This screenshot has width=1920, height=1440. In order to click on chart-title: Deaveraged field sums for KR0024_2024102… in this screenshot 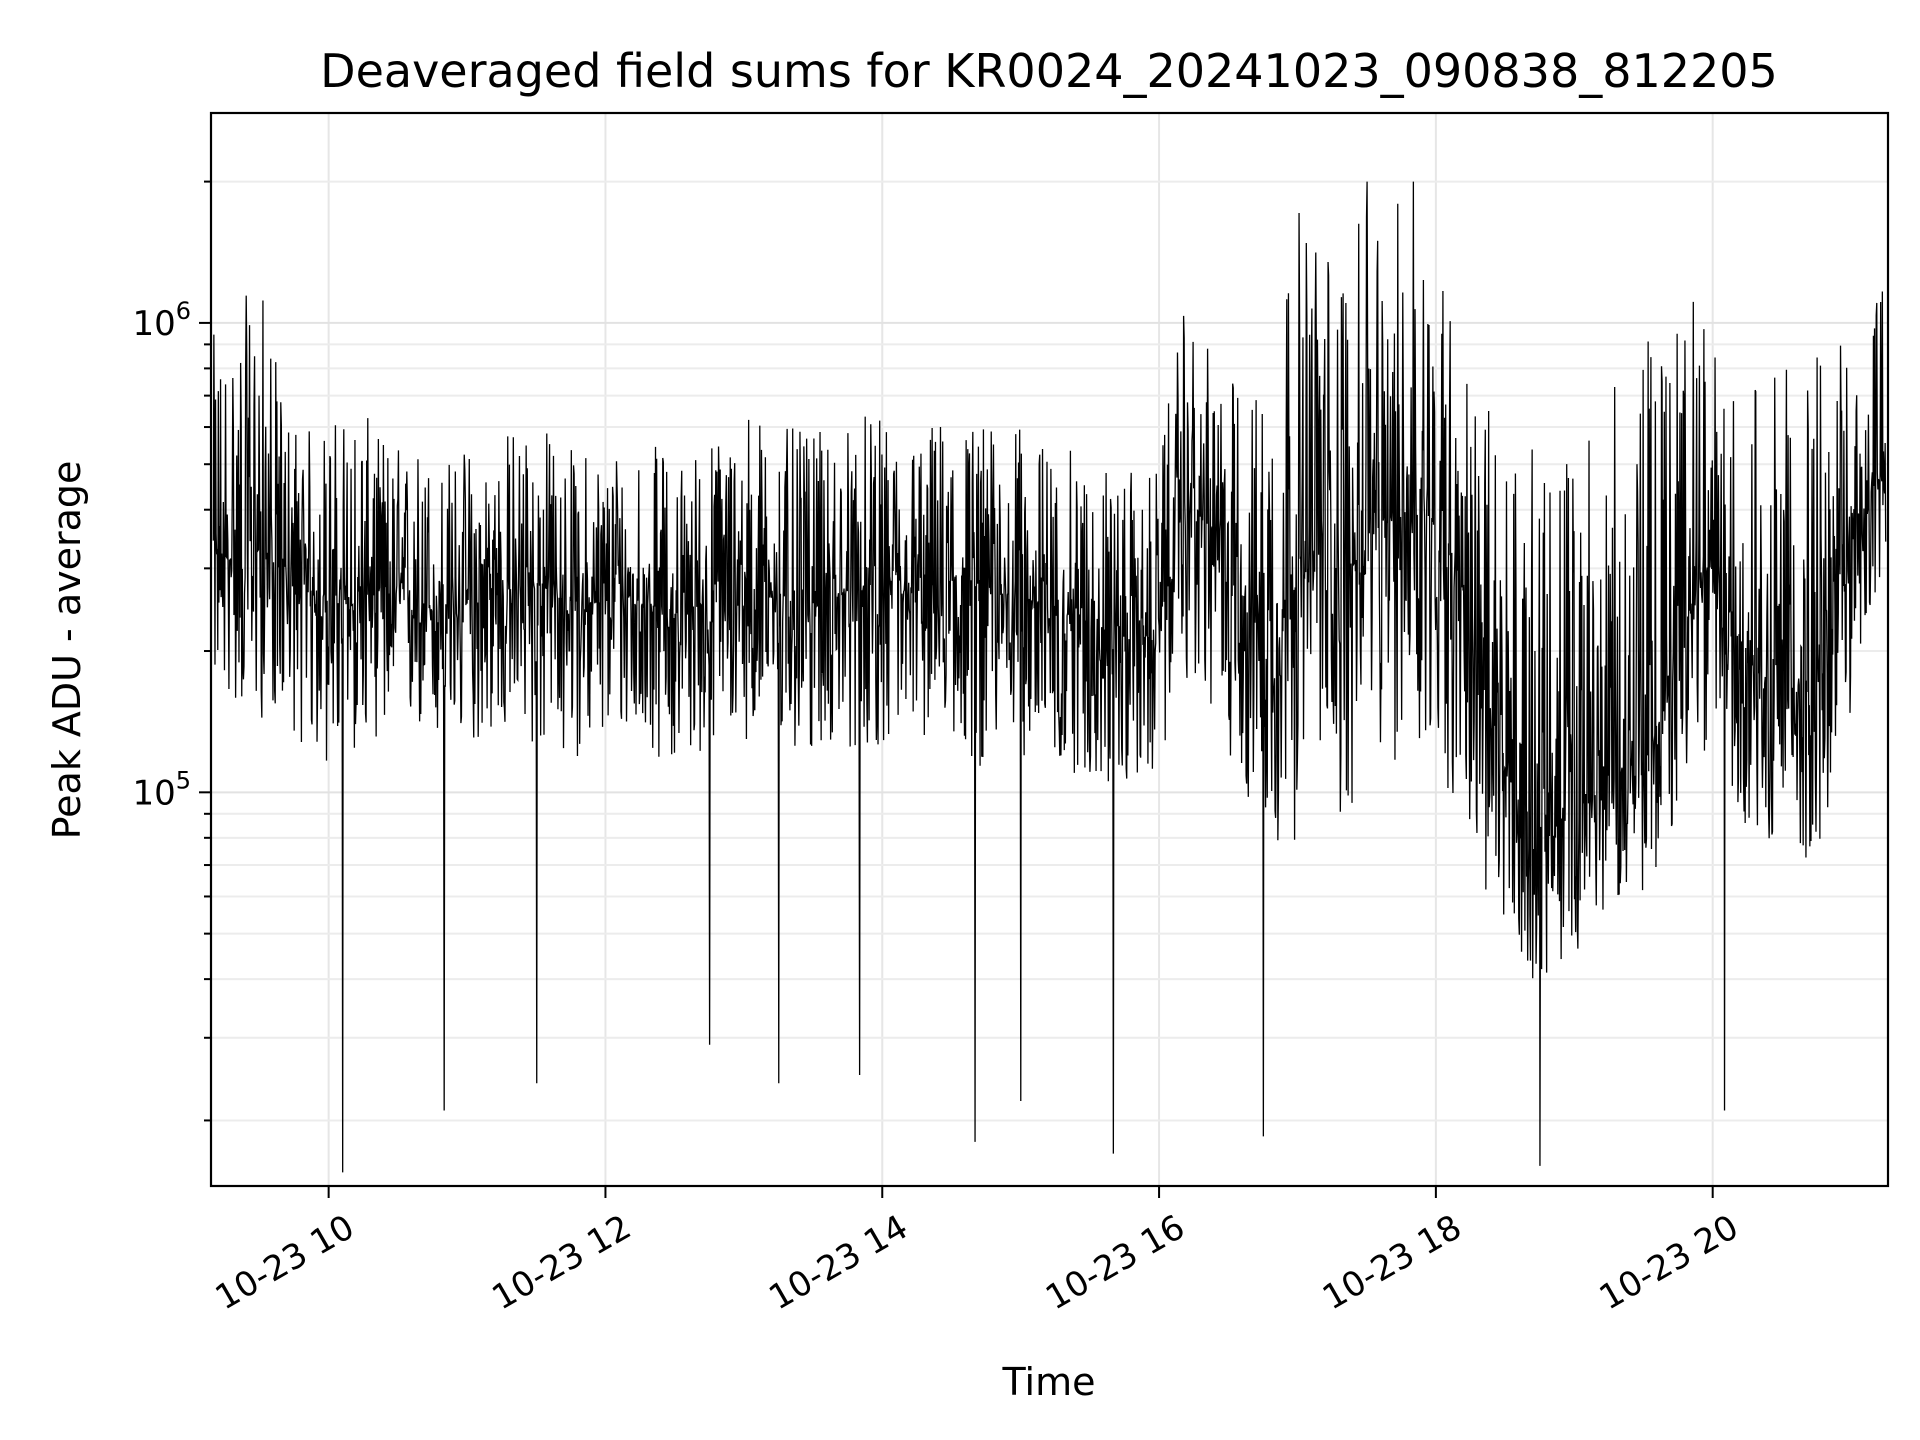, I will do `click(1049, 71)`.